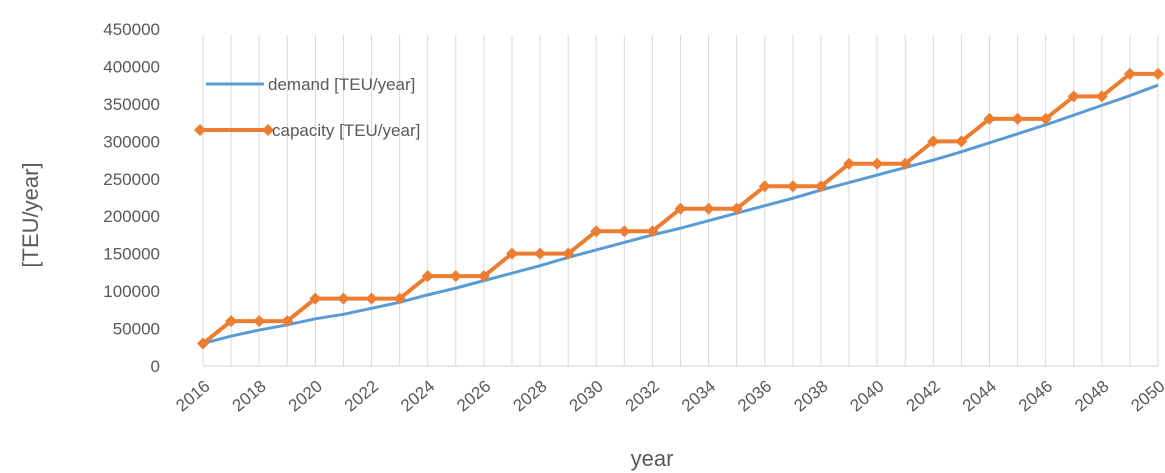 This screenshot has height=473, width=1165. I want to click on legend-item: capacity [TEU/year], so click(307, 130).